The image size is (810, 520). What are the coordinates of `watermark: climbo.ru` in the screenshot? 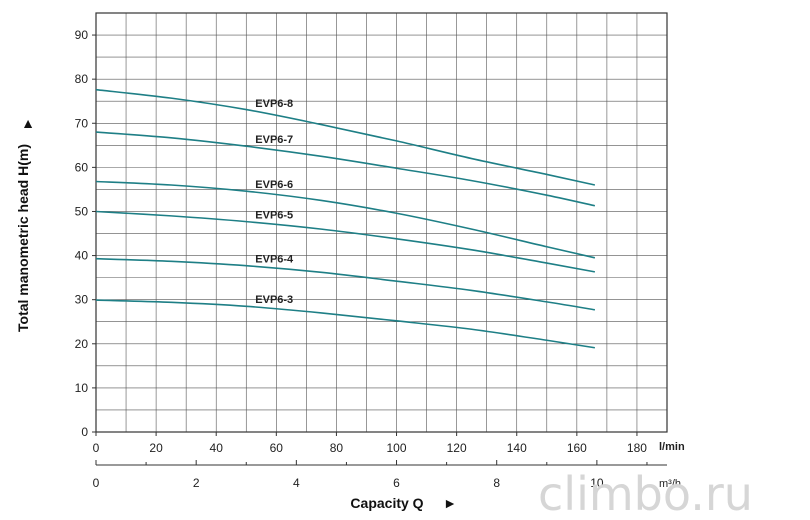 It's located at (645, 493).